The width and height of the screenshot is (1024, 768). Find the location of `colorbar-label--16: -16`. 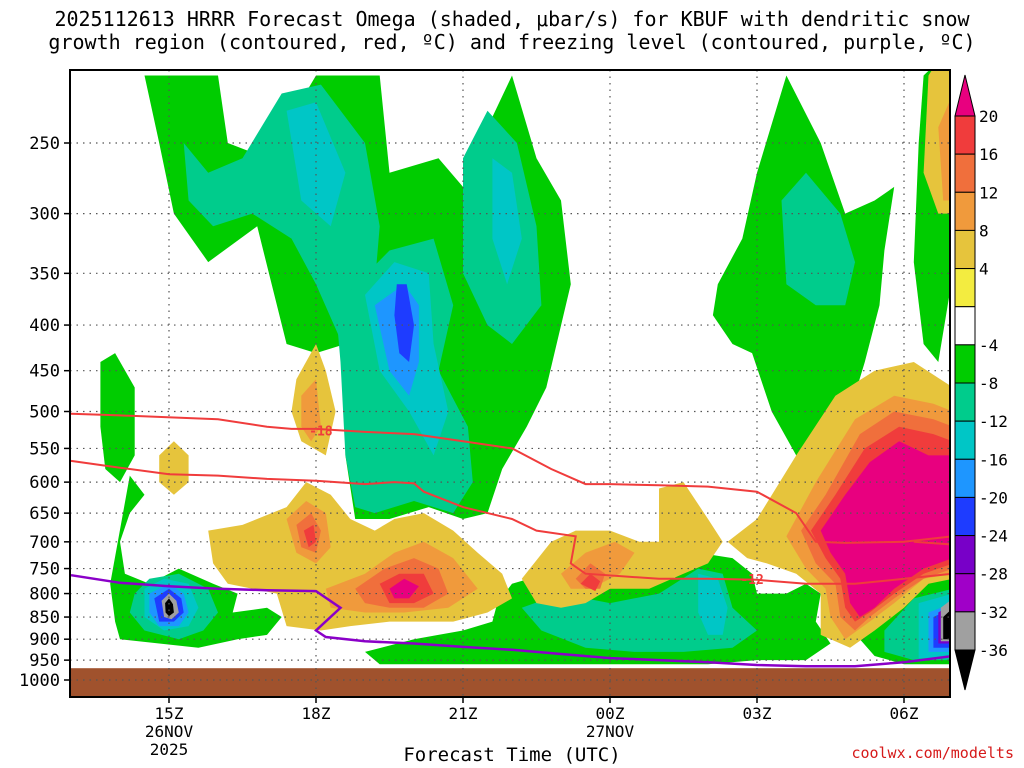

colorbar-label--16: -16 is located at coordinates (993, 459).